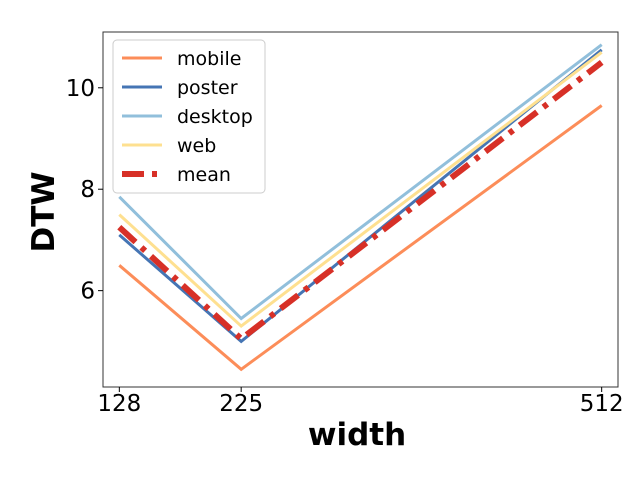 The width and height of the screenshot is (640, 480). I want to click on legend-label-mobile: mobile, so click(209, 59).